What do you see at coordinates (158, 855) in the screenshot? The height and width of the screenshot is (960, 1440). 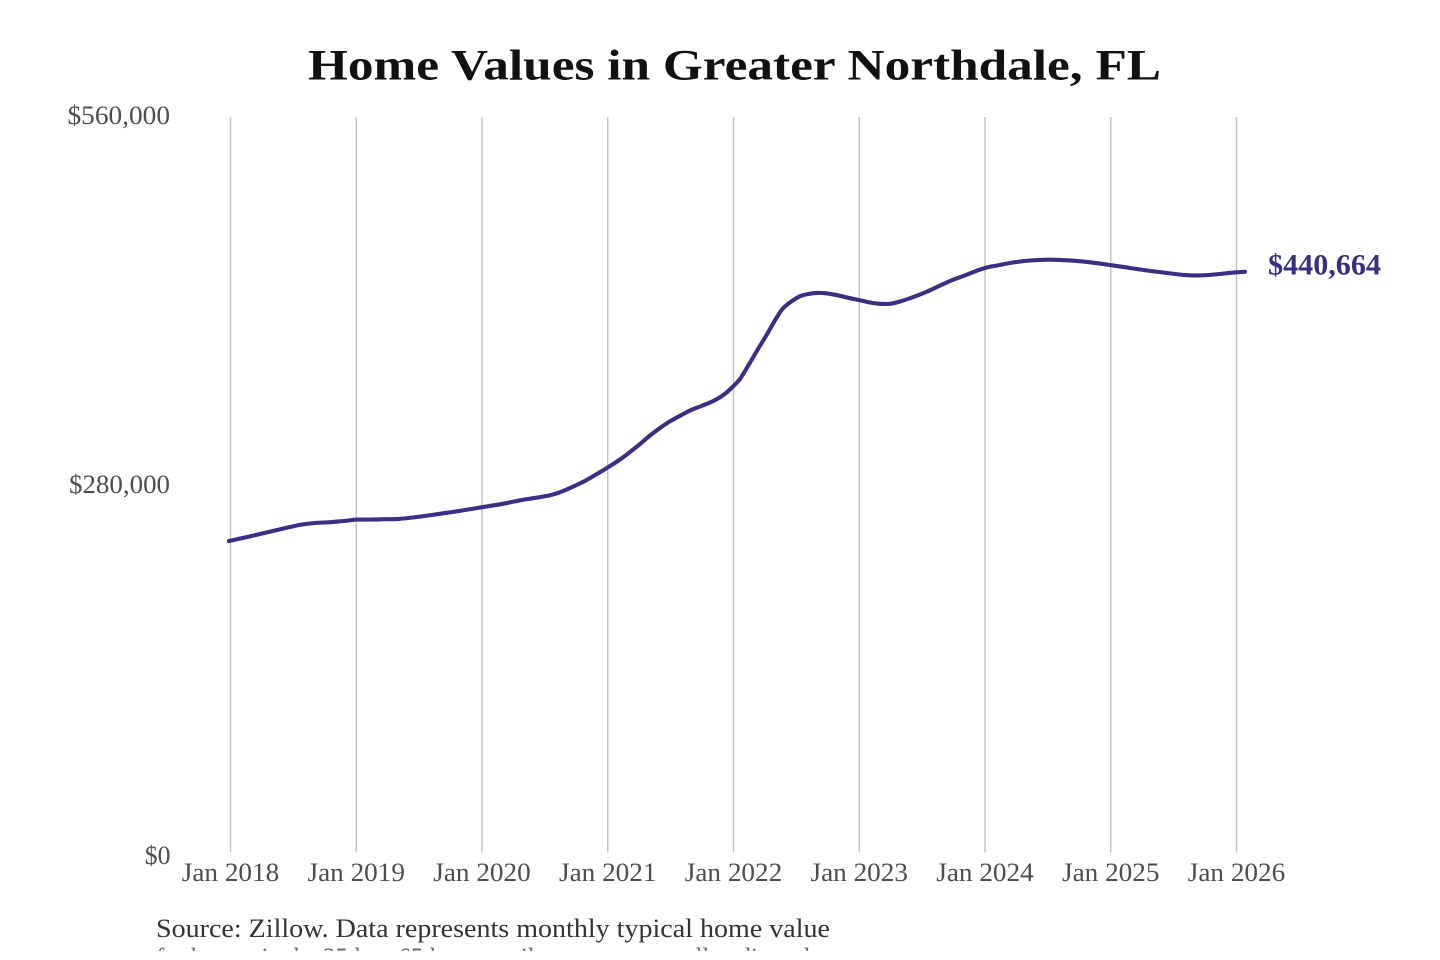 I see `svg-text: $0` at bounding box center [158, 855].